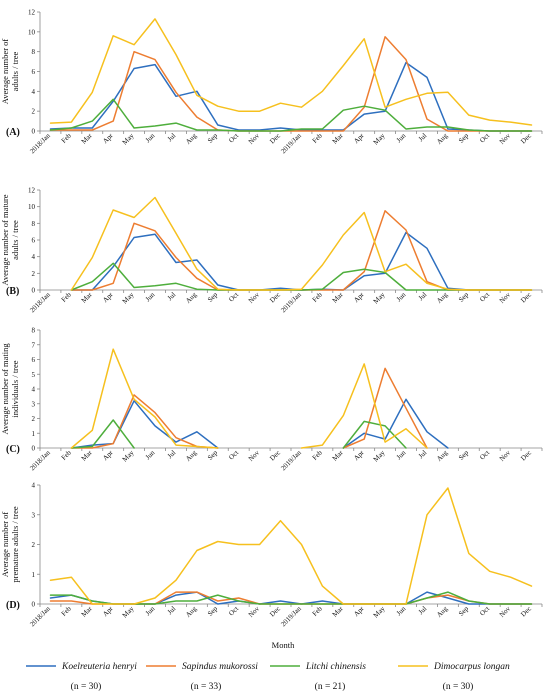 Image resolution: width=550 pixels, height=695 pixels. What do you see at coordinates (335, 667) in the screenshot?
I see `legend-label: Litchi chinensis` at bounding box center [335, 667].